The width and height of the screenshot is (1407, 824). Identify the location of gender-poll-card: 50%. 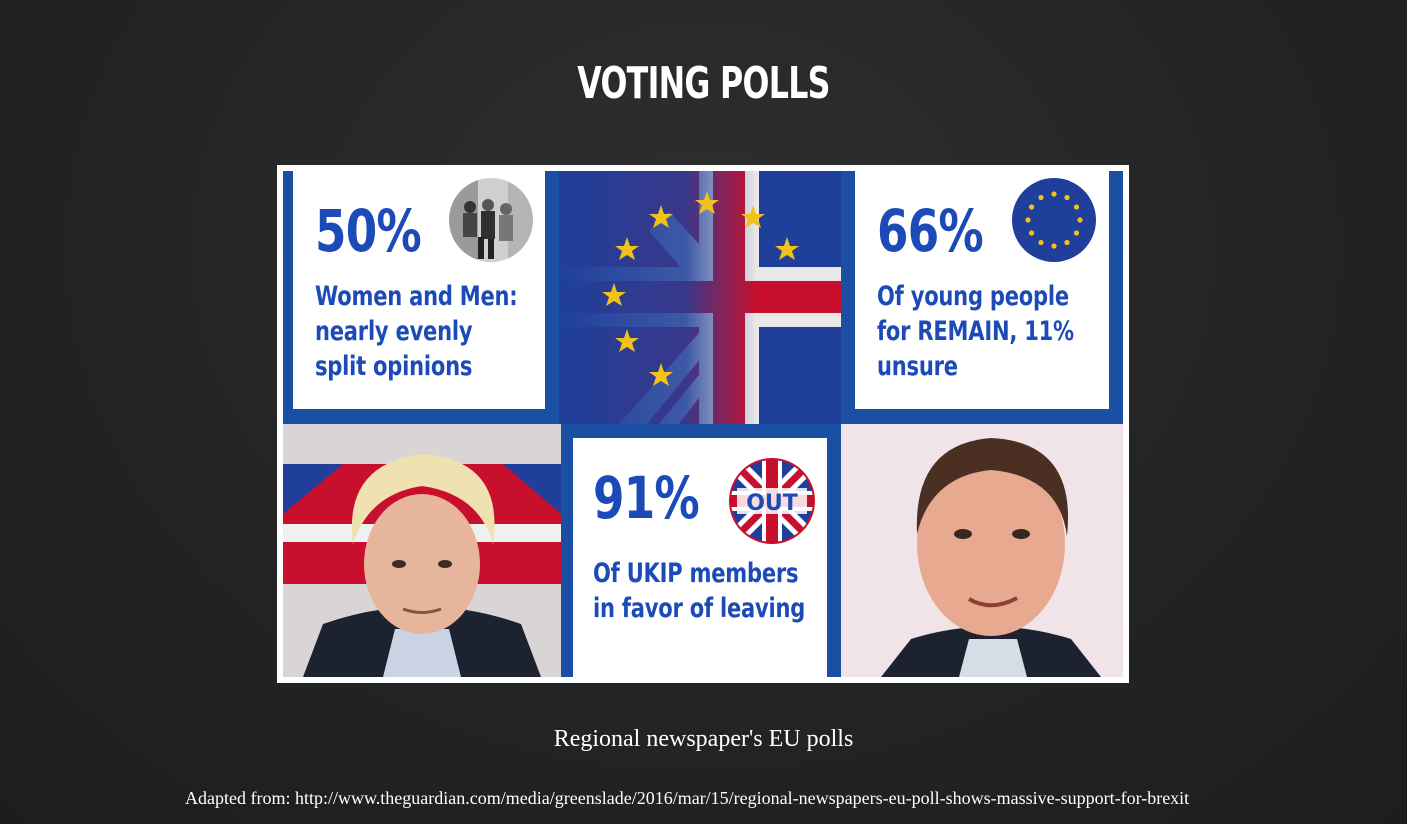
(419, 290).